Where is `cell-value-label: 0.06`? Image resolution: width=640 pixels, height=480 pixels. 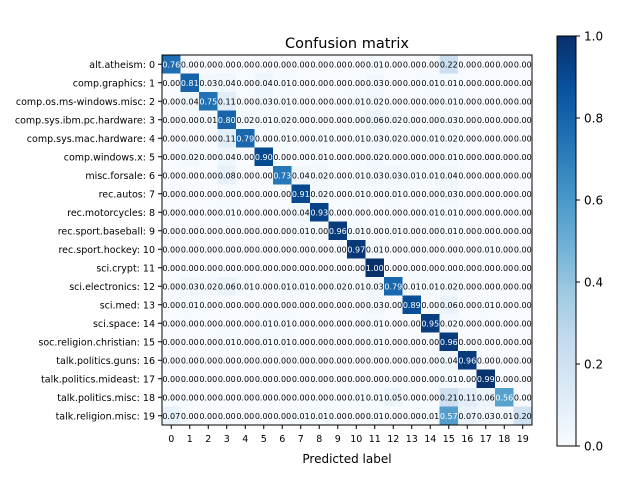
cell-value-label: 0.06 is located at coordinates (227, 286).